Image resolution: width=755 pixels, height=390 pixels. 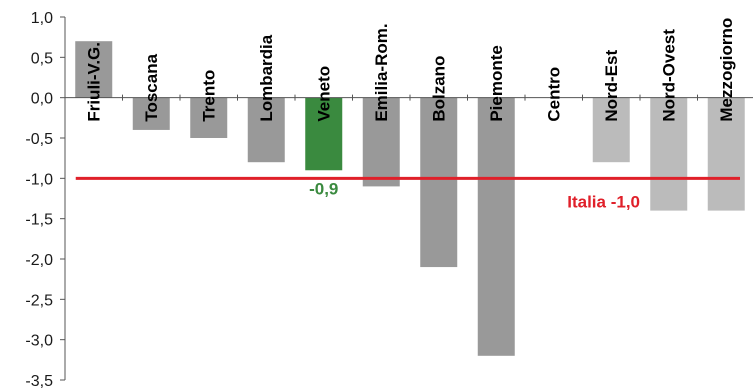 I want to click on y-tick-label: -1,0, so click(x=39, y=179).